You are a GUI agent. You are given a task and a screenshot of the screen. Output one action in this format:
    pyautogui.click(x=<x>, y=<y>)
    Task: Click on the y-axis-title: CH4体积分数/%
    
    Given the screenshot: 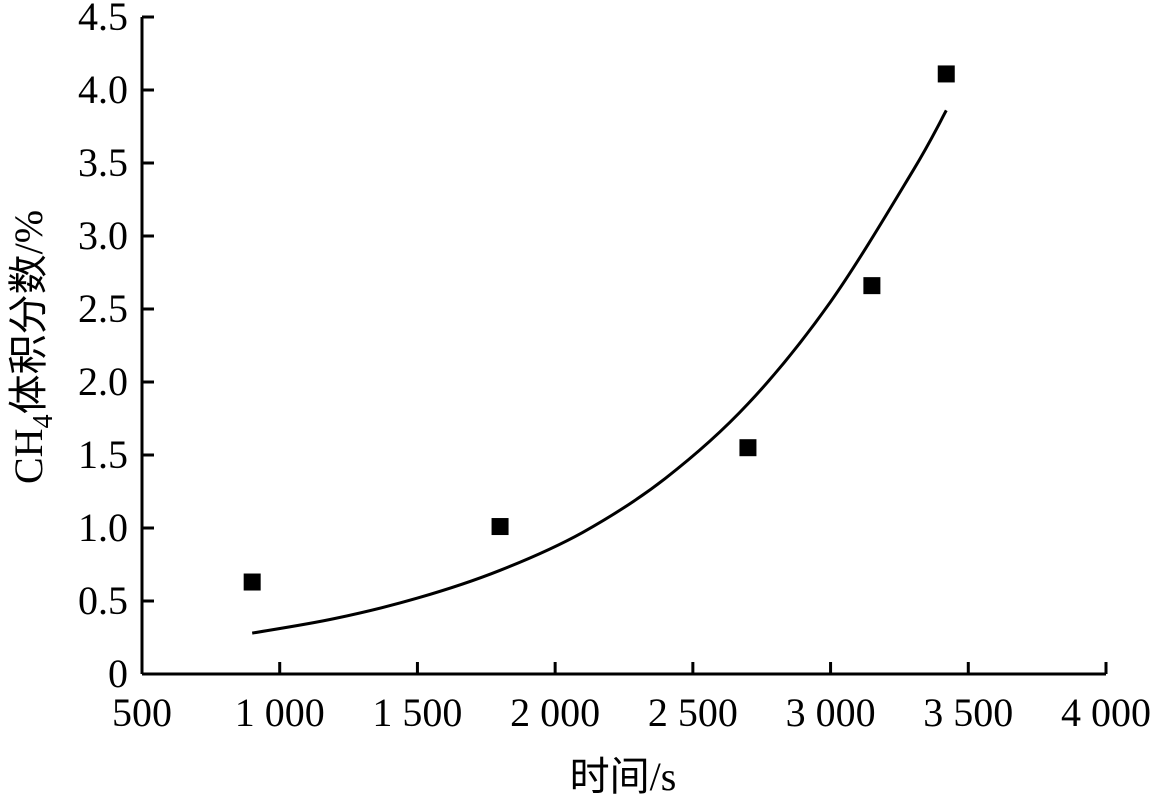 What is the action you would take?
    pyautogui.click(x=32, y=347)
    